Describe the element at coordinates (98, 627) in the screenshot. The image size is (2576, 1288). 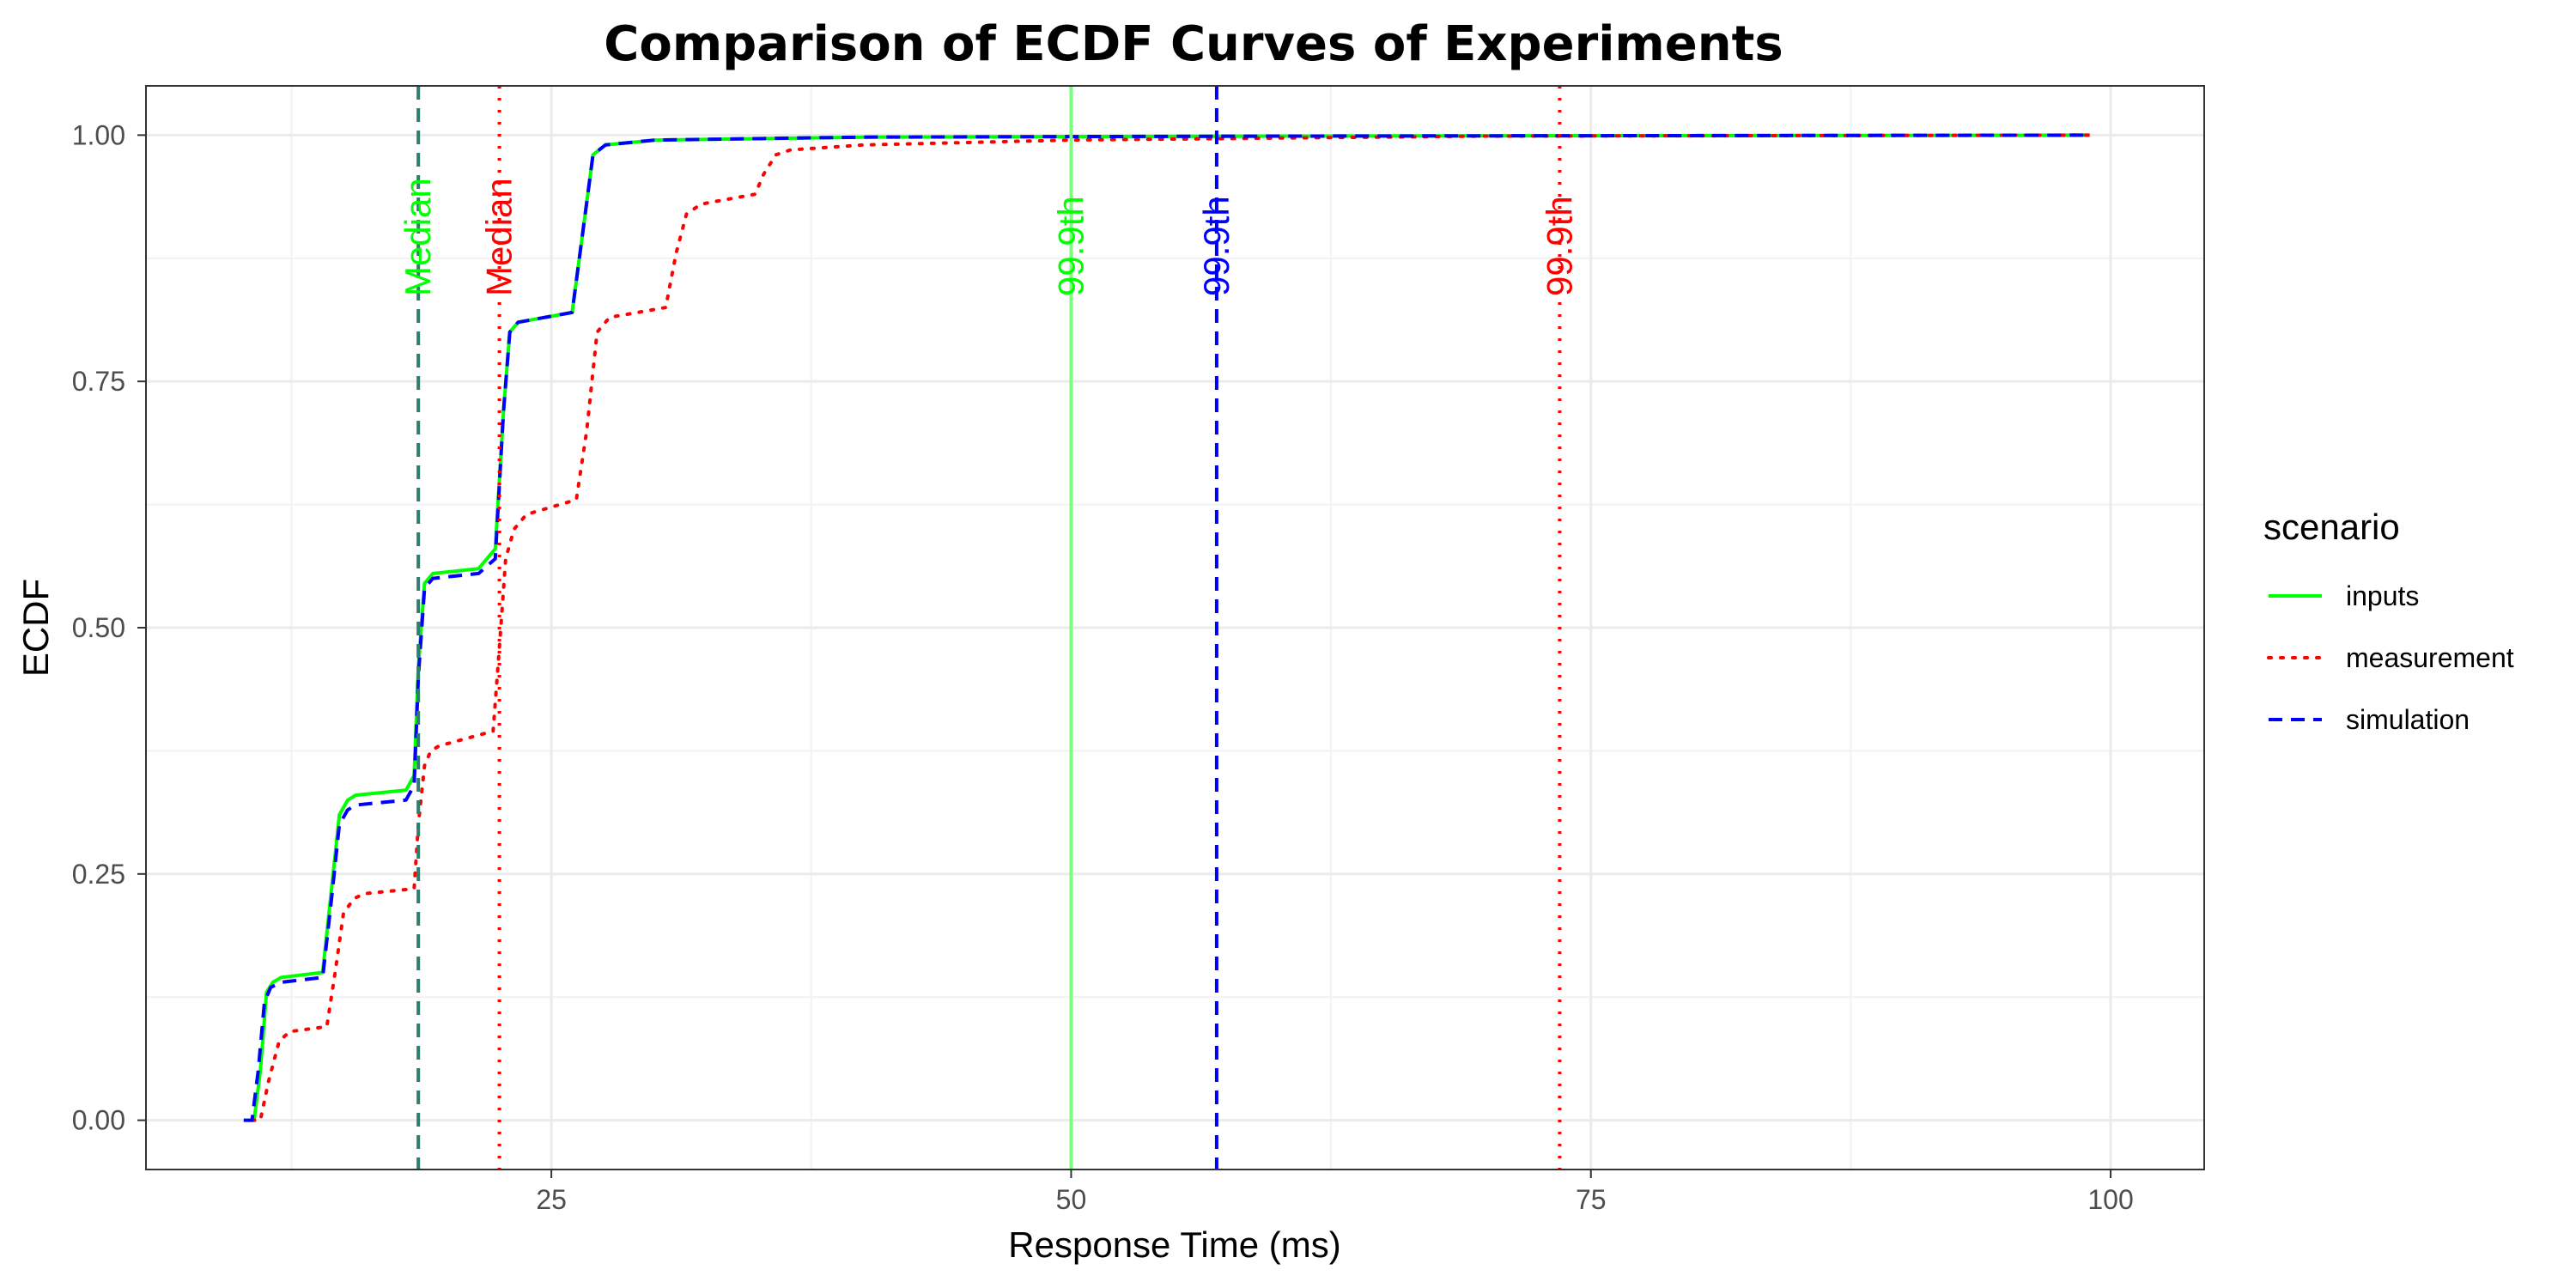
I see `y-tick-label: 0.50` at that location.